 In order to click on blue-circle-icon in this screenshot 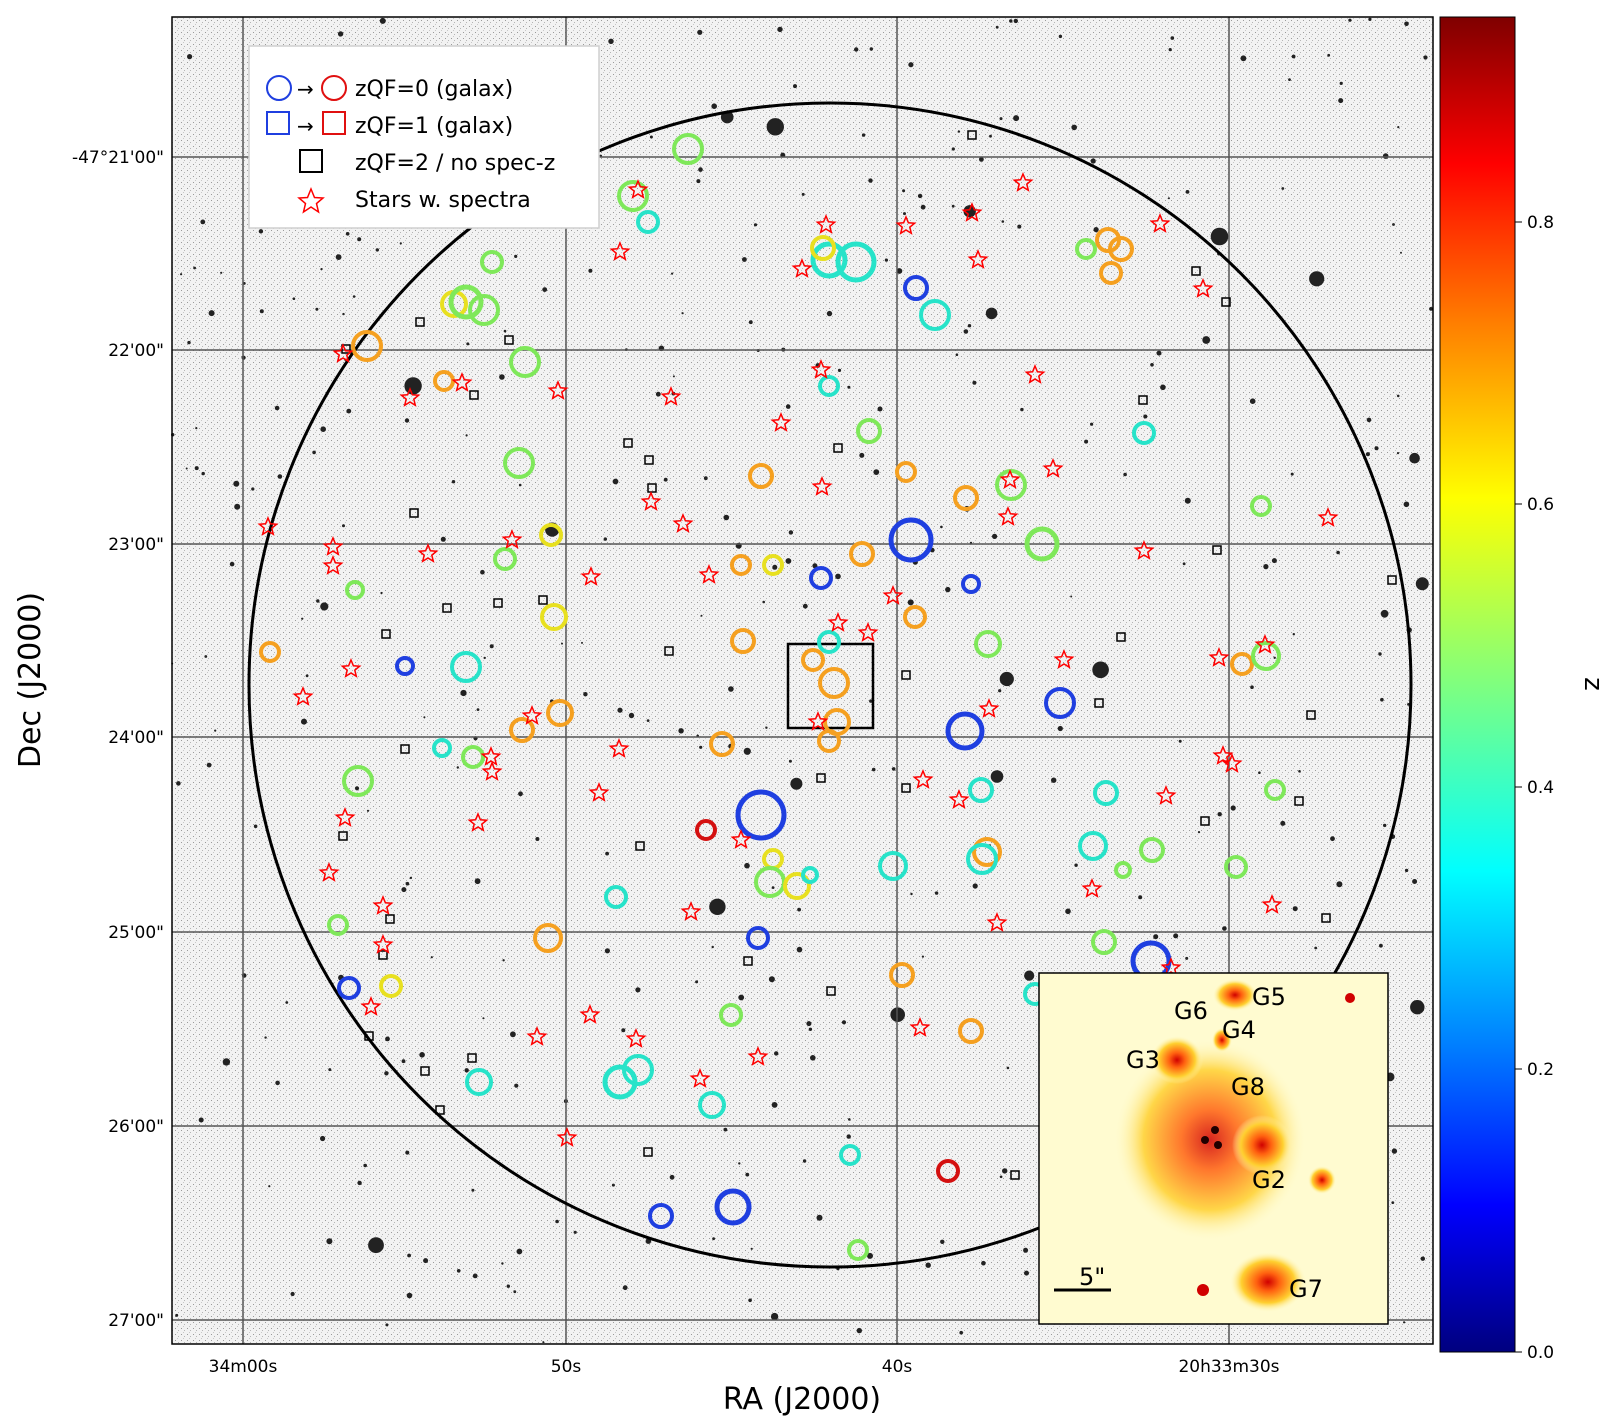, I will do `click(279, 88)`.